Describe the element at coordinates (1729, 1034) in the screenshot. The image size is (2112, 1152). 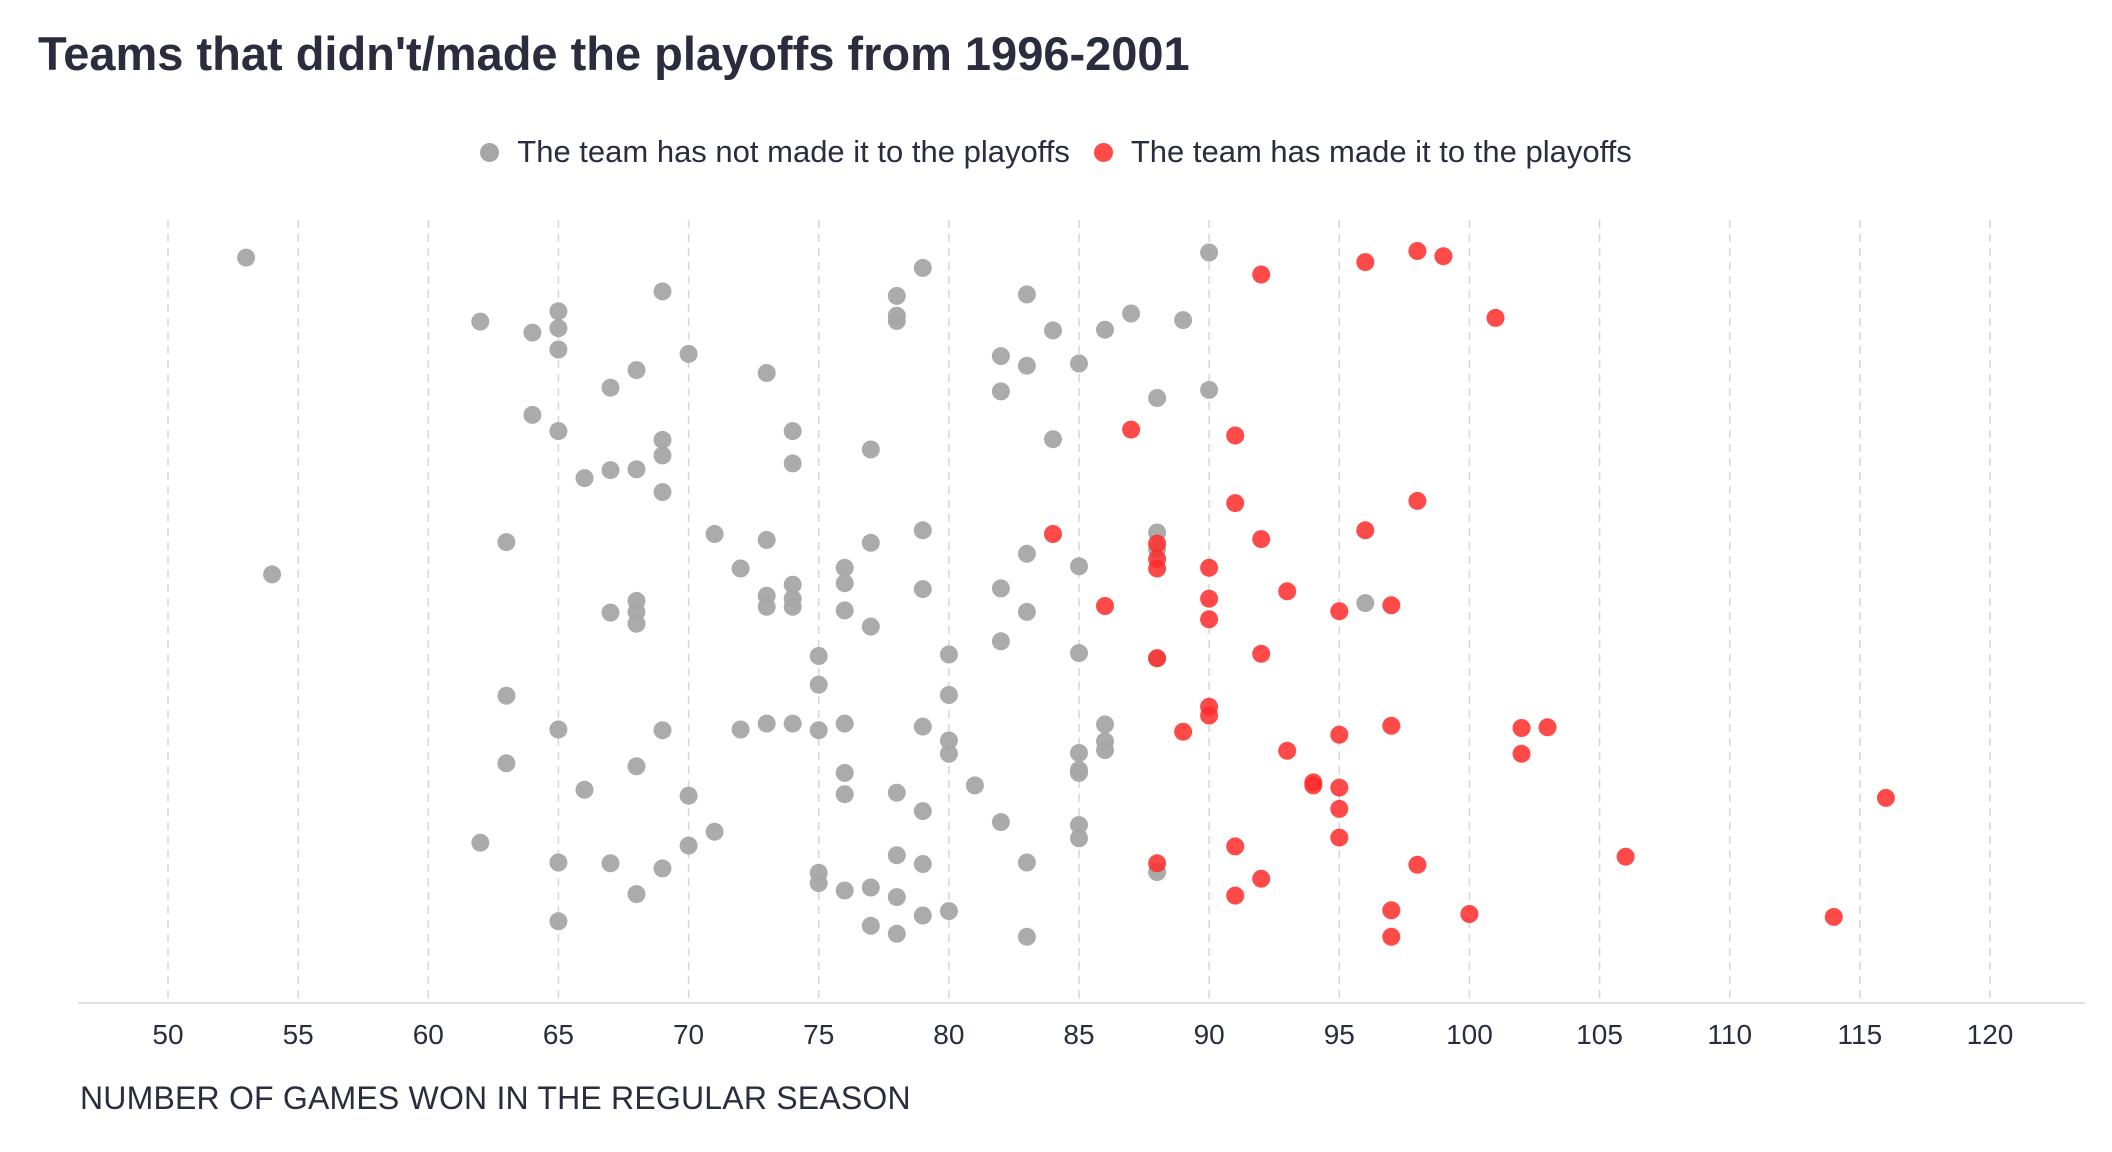
I see `x-tick-label: 110` at that location.